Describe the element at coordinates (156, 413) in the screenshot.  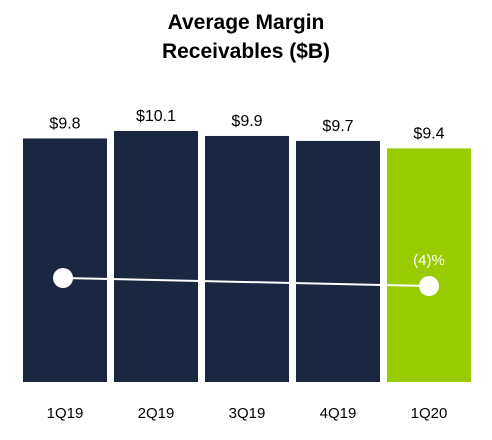
I see `category-label-2Q19: 2Q19` at that location.